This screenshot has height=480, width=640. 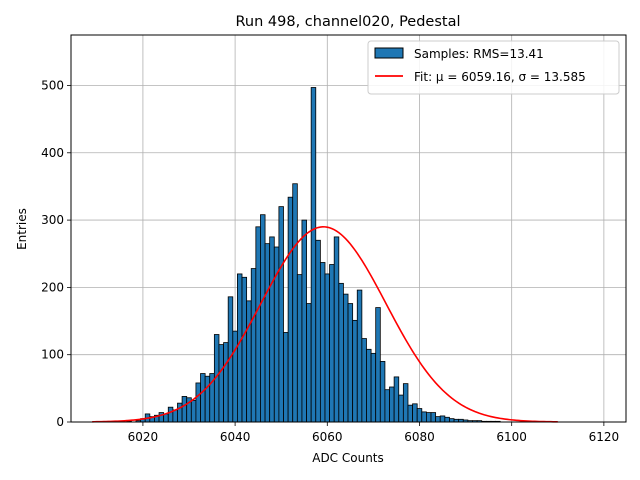 What do you see at coordinates (511, 437) in the screenshot?
I see `x-tick-label-4: 6100` at bounding box center [511, 437].